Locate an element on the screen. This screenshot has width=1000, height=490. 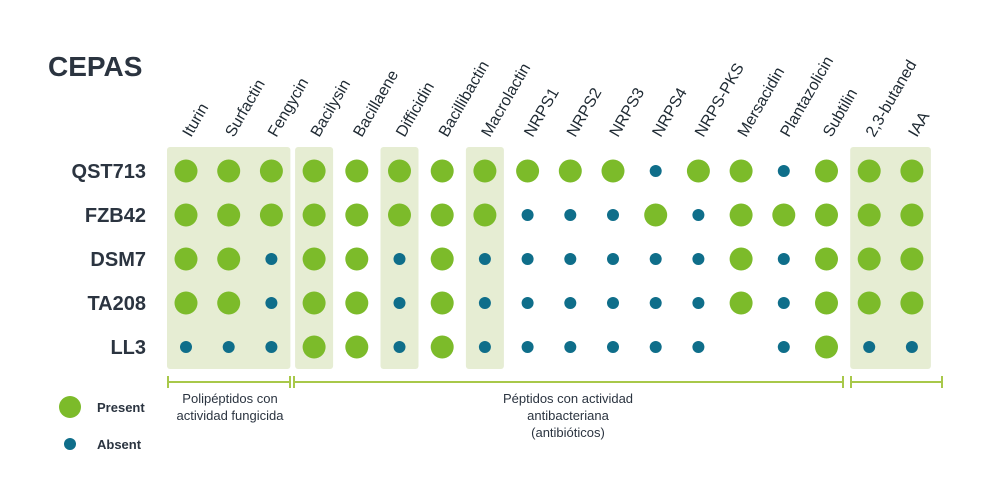
column-label: NRPS1 is located at coordinates (541, 112).